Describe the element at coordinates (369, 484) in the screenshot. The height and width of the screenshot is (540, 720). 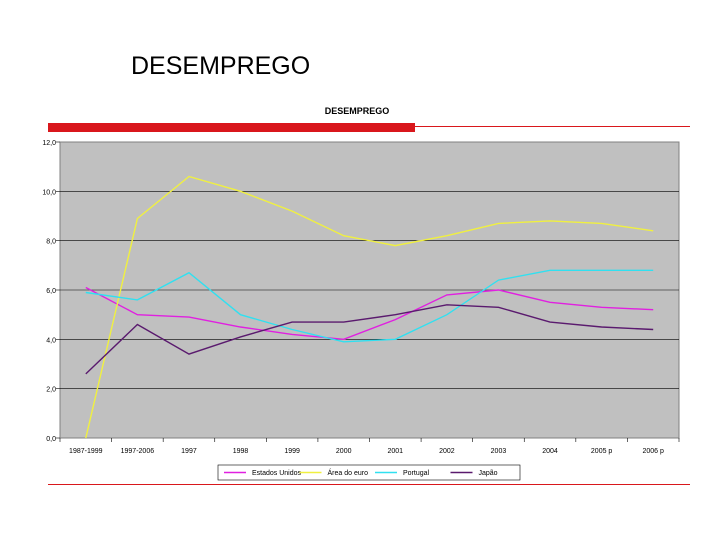
I see `bottom-divider` at that location.